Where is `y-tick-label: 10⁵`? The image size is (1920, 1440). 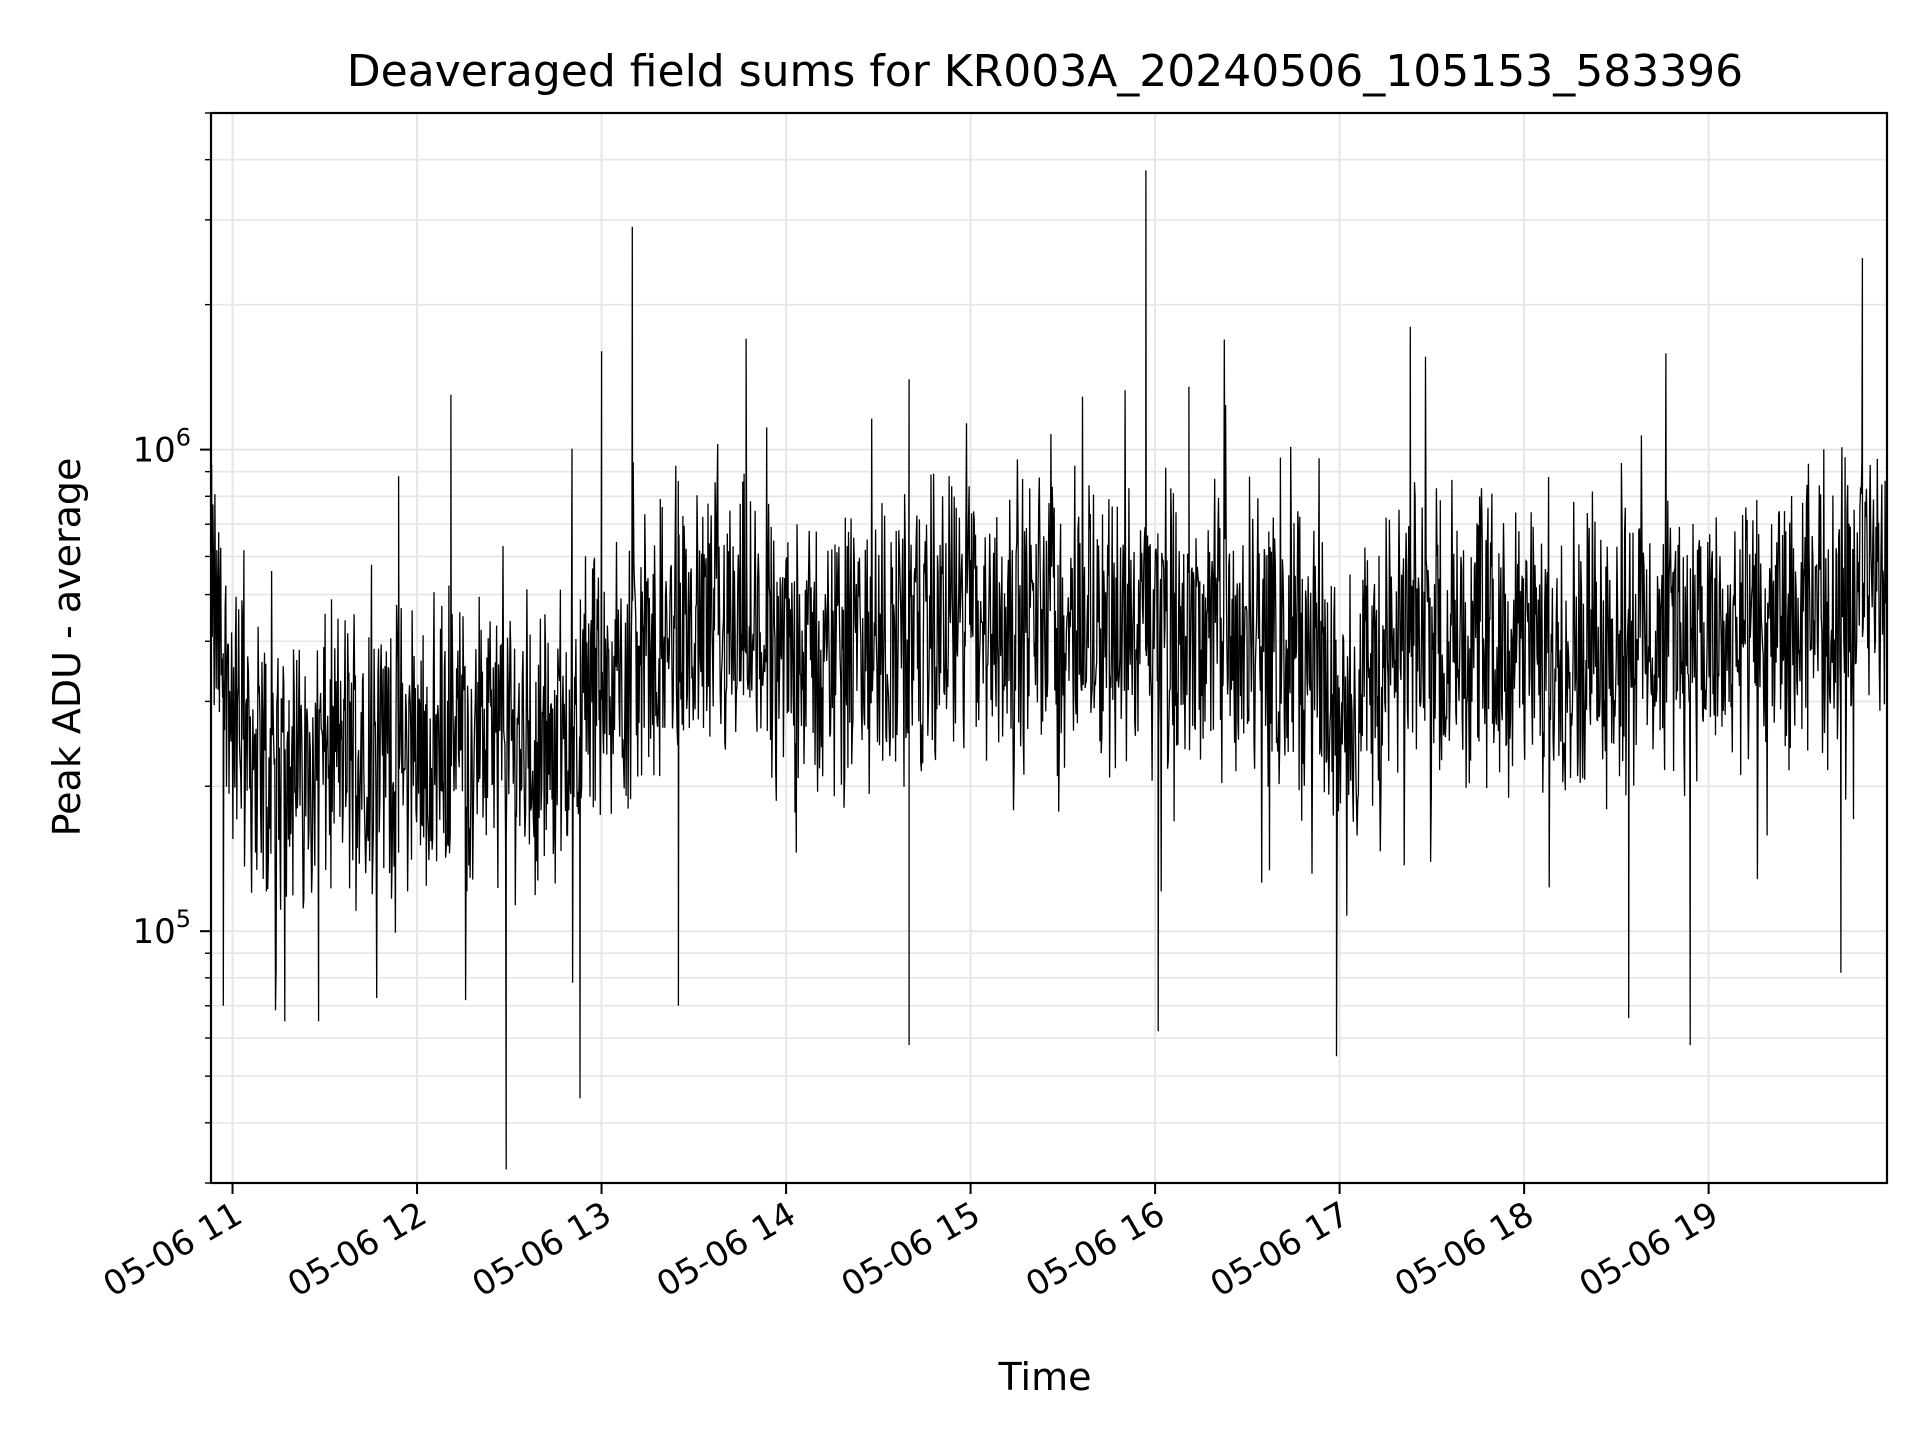
y-tick-label: 10⁵ is located at coordinates (161, 928).